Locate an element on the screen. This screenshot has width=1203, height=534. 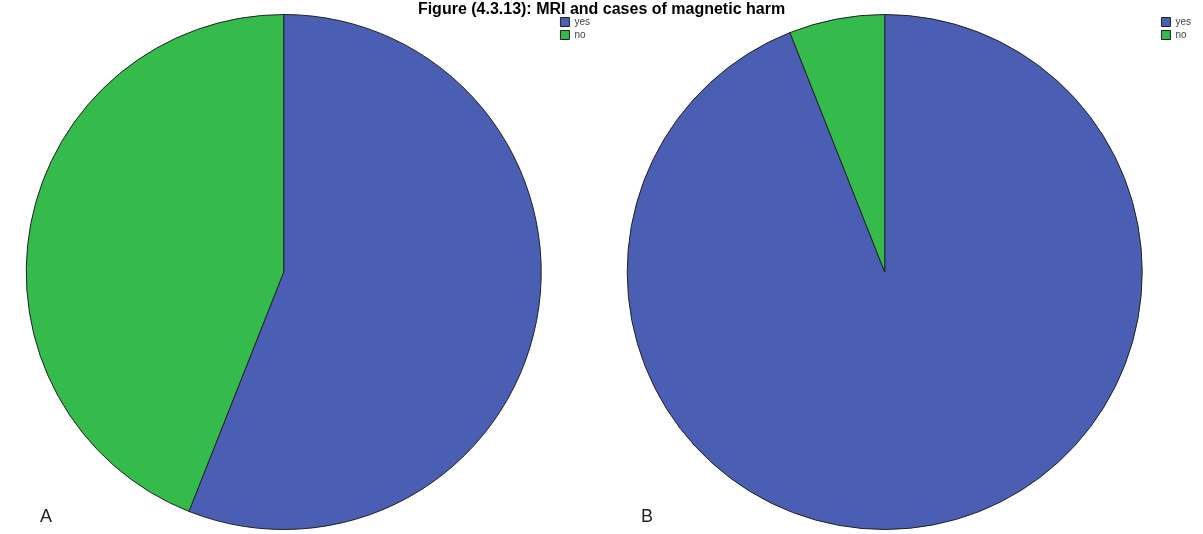
text: A is located at coordinates (46, 515).